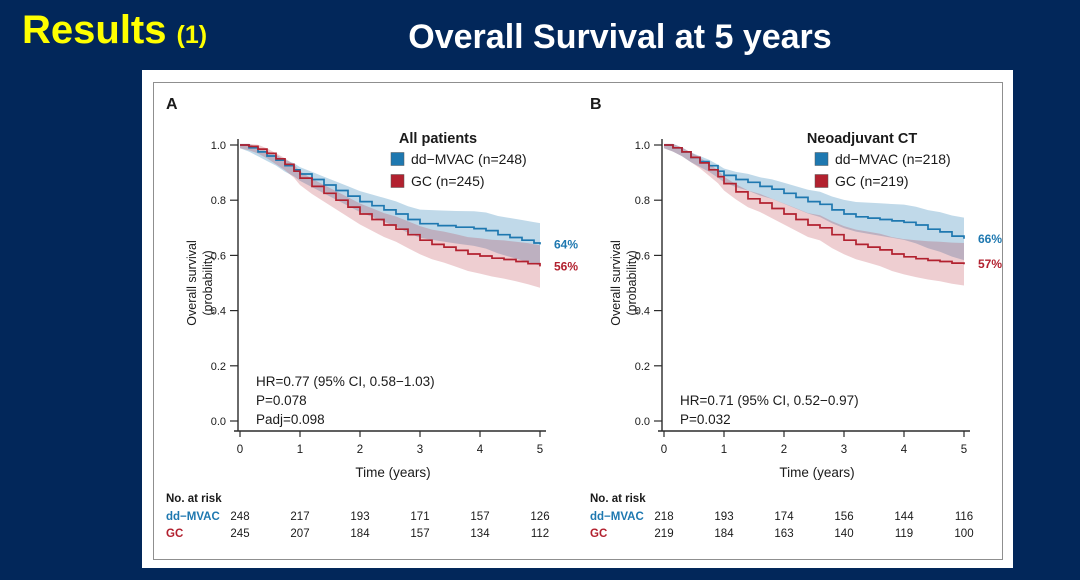  I want to click on risk-value: 100, so click(963, 534).